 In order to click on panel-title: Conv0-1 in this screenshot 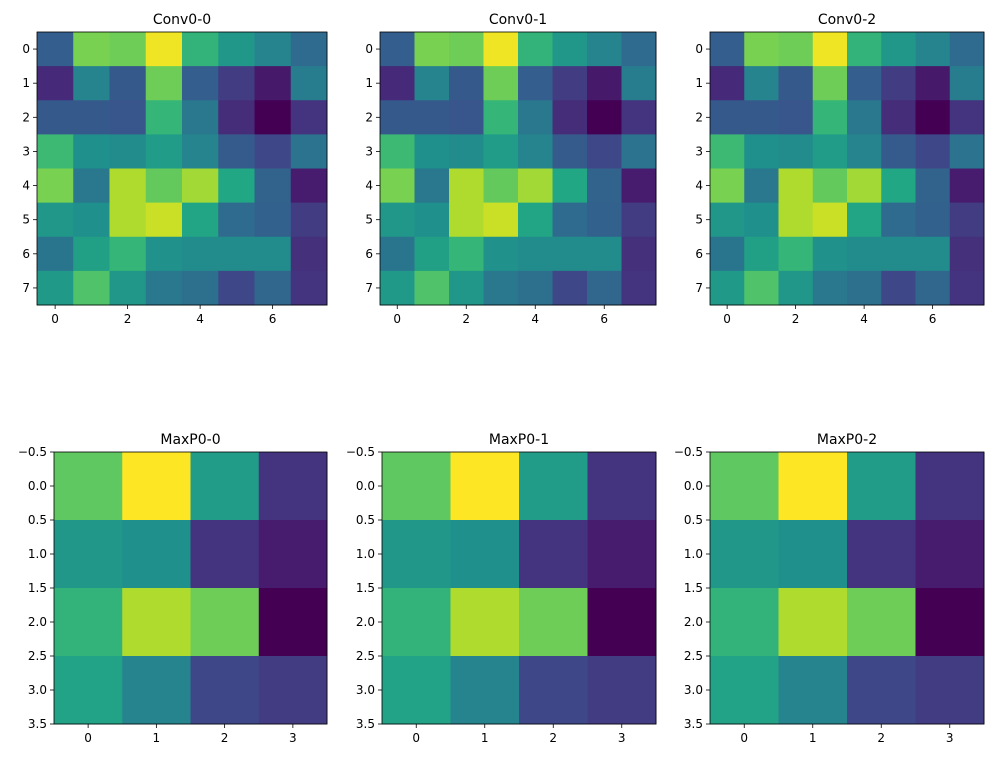, I will do `click(518, 20)`.